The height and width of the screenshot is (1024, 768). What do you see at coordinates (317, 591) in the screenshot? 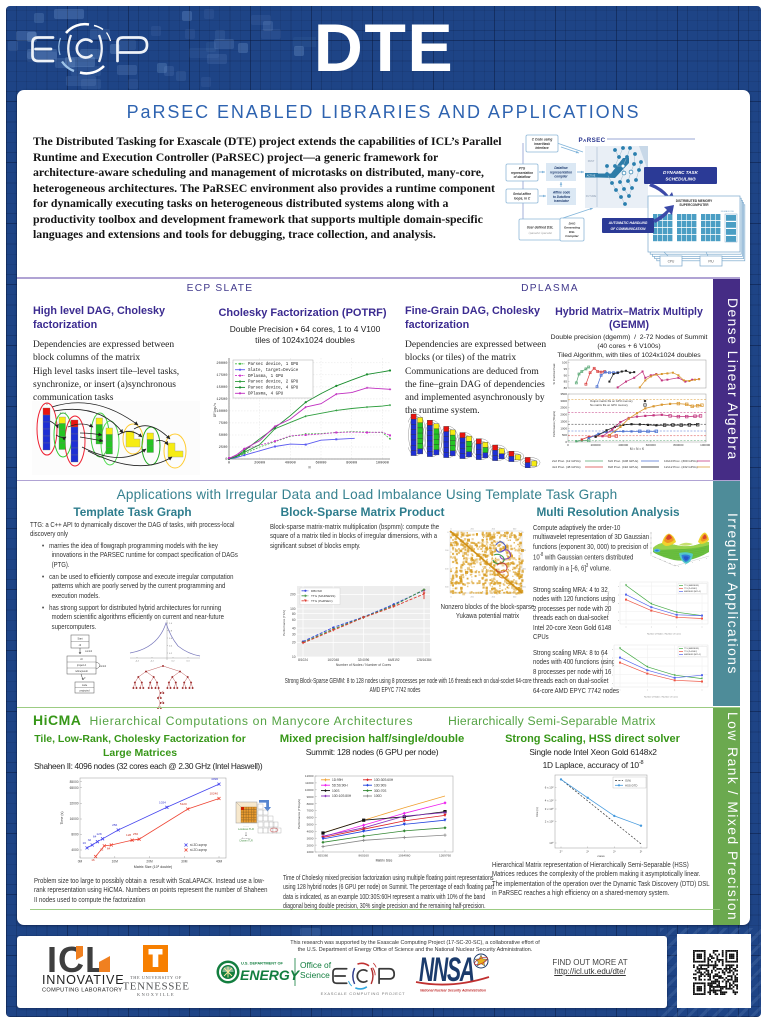
I see `svg-text: DBCSR` at bounding box center [317, 591].